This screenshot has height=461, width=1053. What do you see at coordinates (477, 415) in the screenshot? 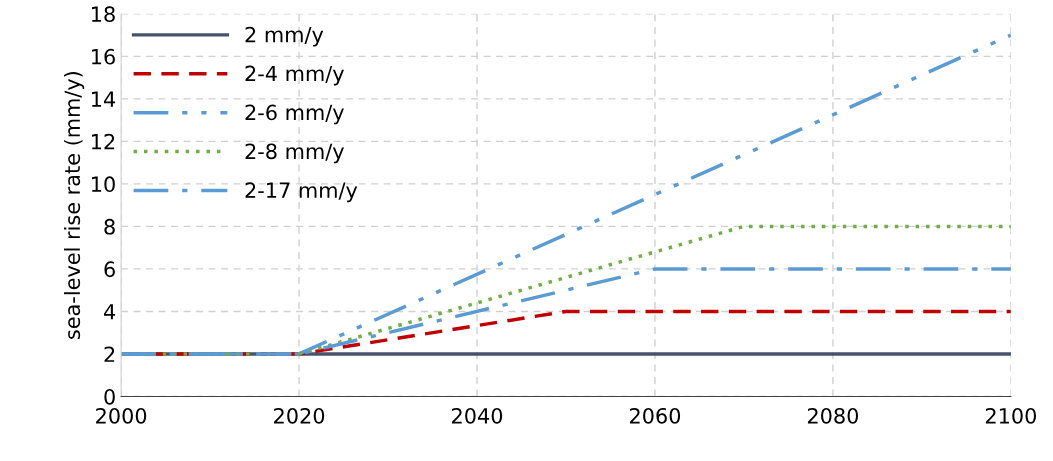
I see `x-tick-label: 2040` at bounding box center [477, 415].